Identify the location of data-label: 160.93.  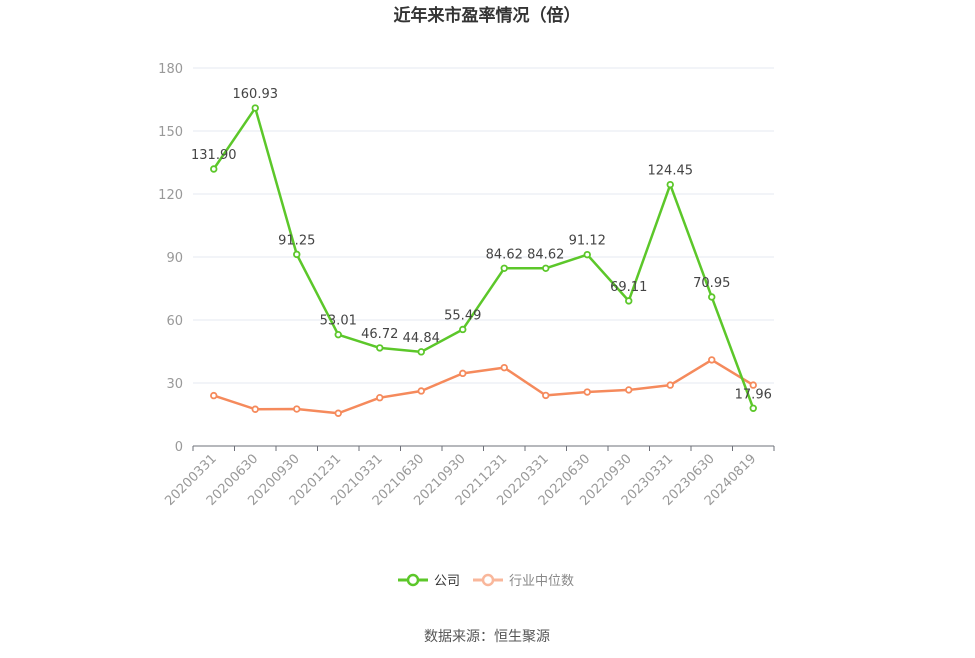
(256, 94).